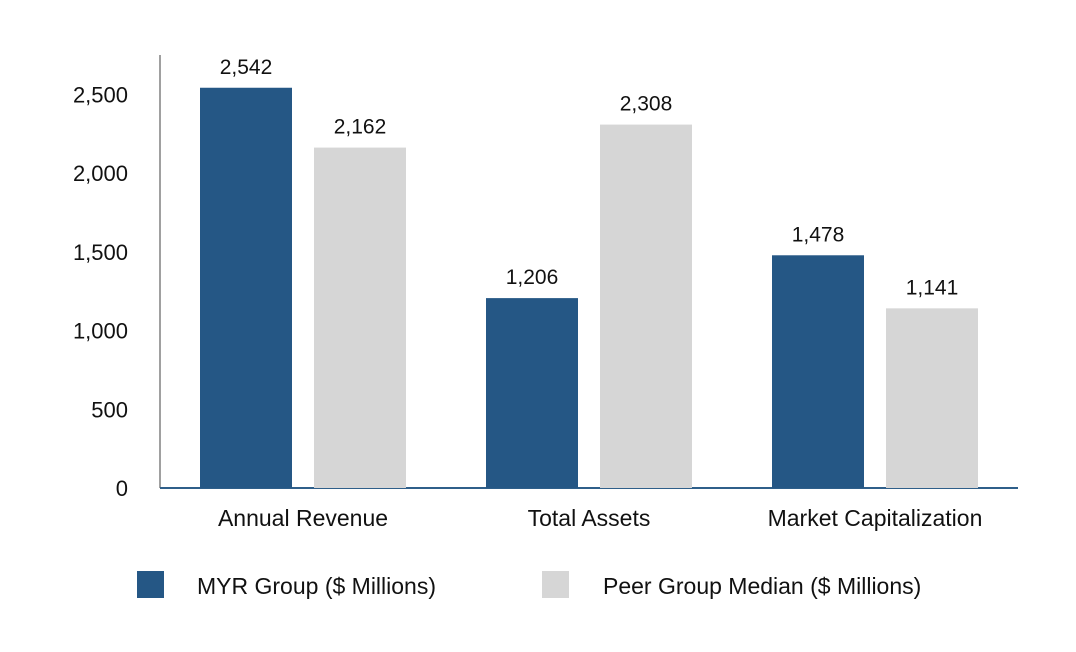  What do you see at coordinates (100, 94) in the screenshot?
I see `y-tick-label: 2,500` at bounding box center [100, 94].